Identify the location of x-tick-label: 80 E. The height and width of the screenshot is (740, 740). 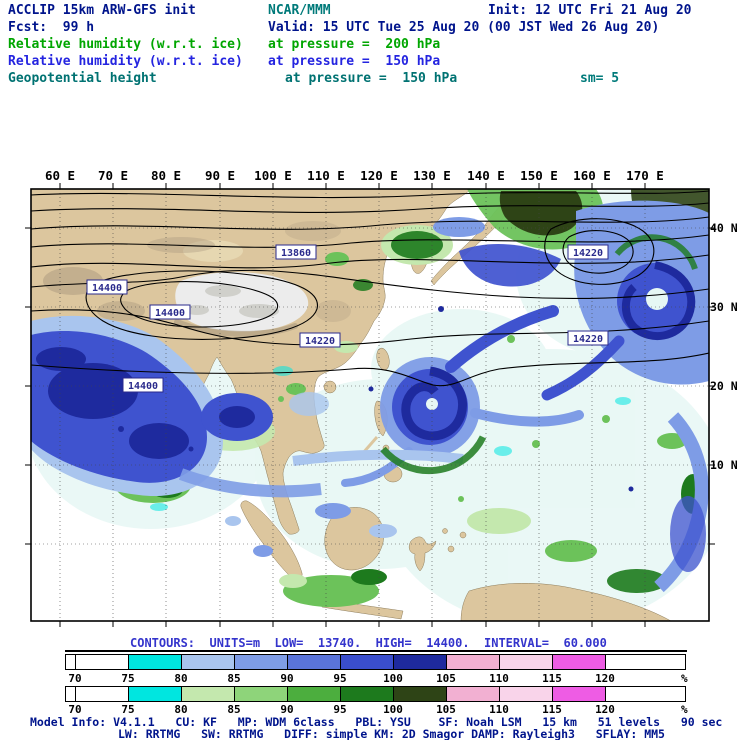
(166, 175).